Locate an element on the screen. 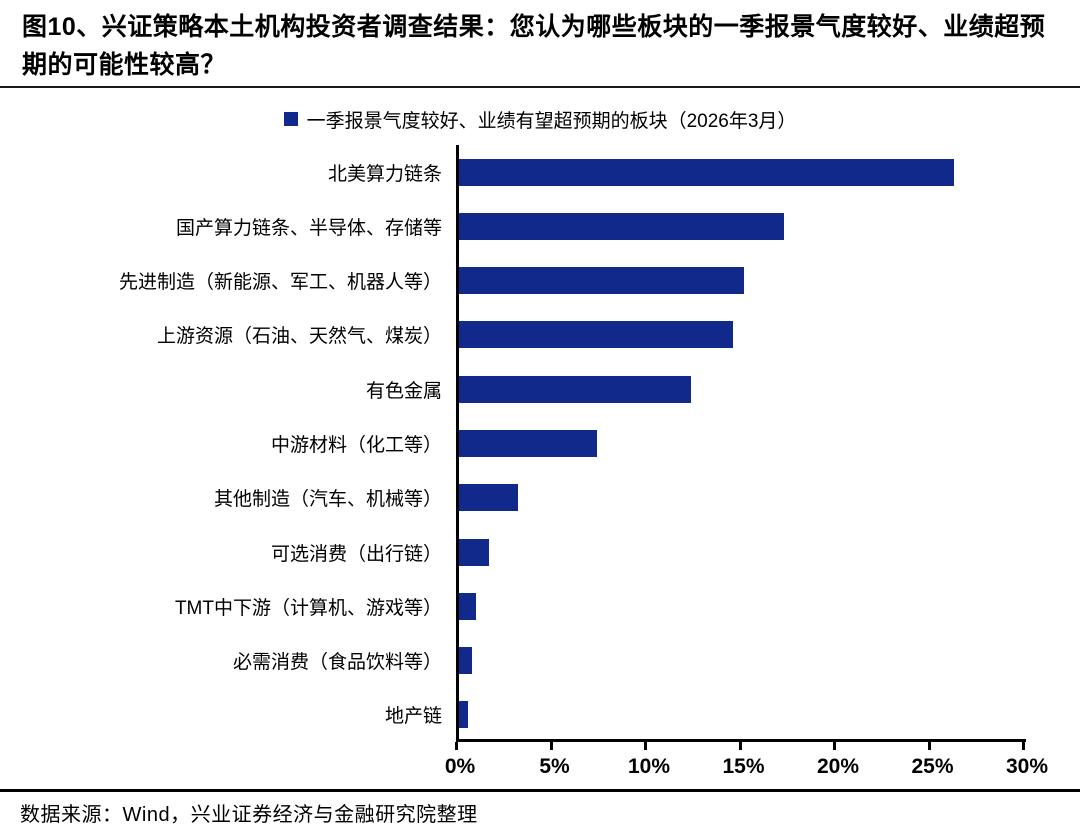  x-tick-label: 25% is located at coordinates (932, 766).